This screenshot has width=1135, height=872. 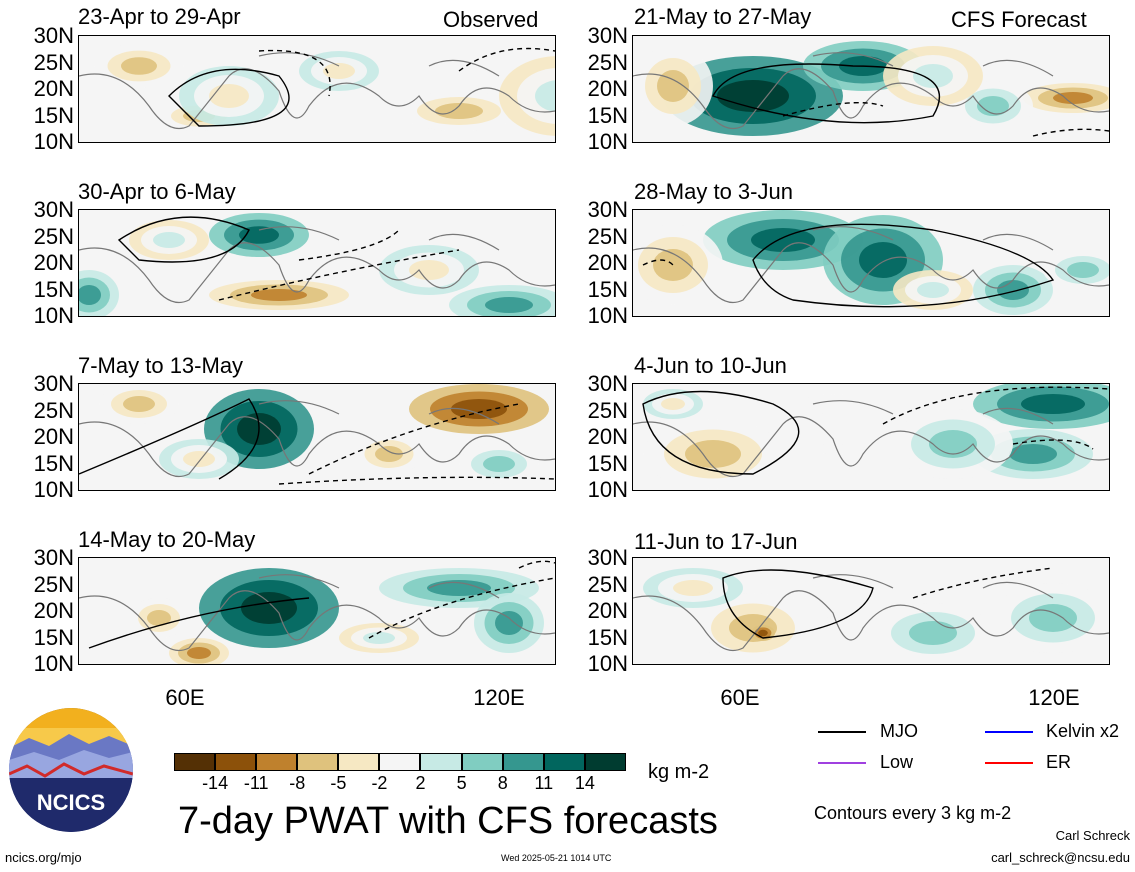 What do you see at coordinates (338, 783) in the screenshot?
I see `colorbar-tick: -5` at bounding box center [338, 783].